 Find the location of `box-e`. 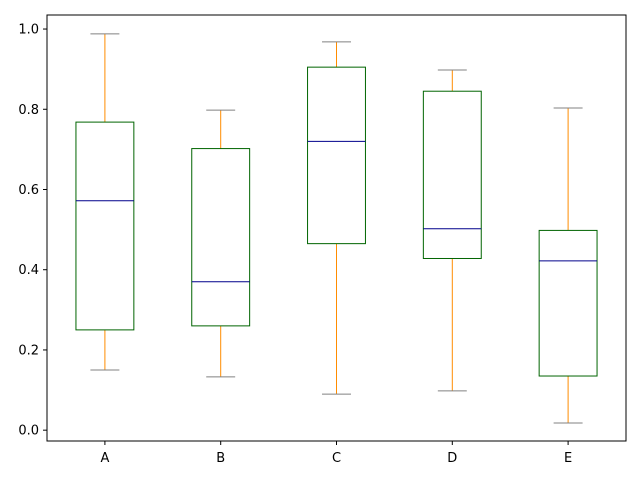

box-e is located at coordinates (568, 265).